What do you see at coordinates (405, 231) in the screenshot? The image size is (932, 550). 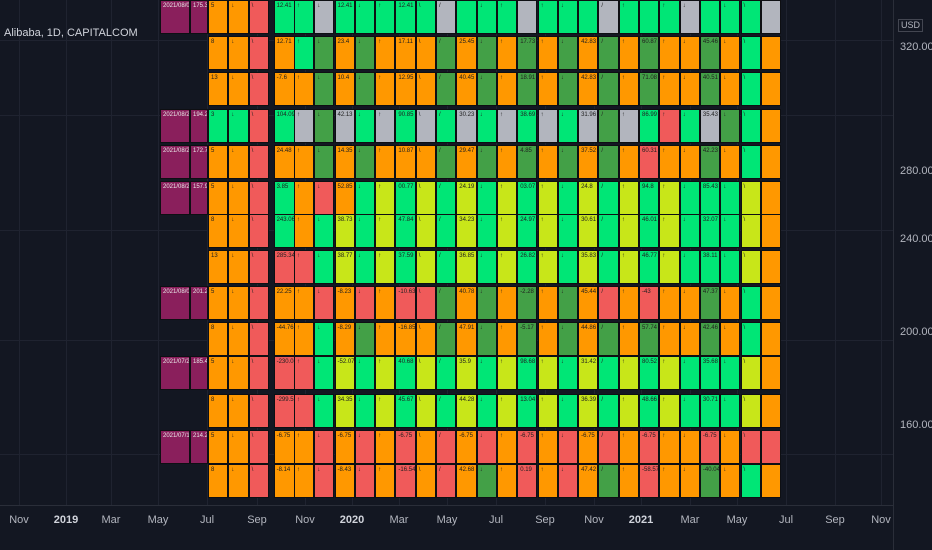 I see `table-cell: 47.84` at bounding box center [405, 231].